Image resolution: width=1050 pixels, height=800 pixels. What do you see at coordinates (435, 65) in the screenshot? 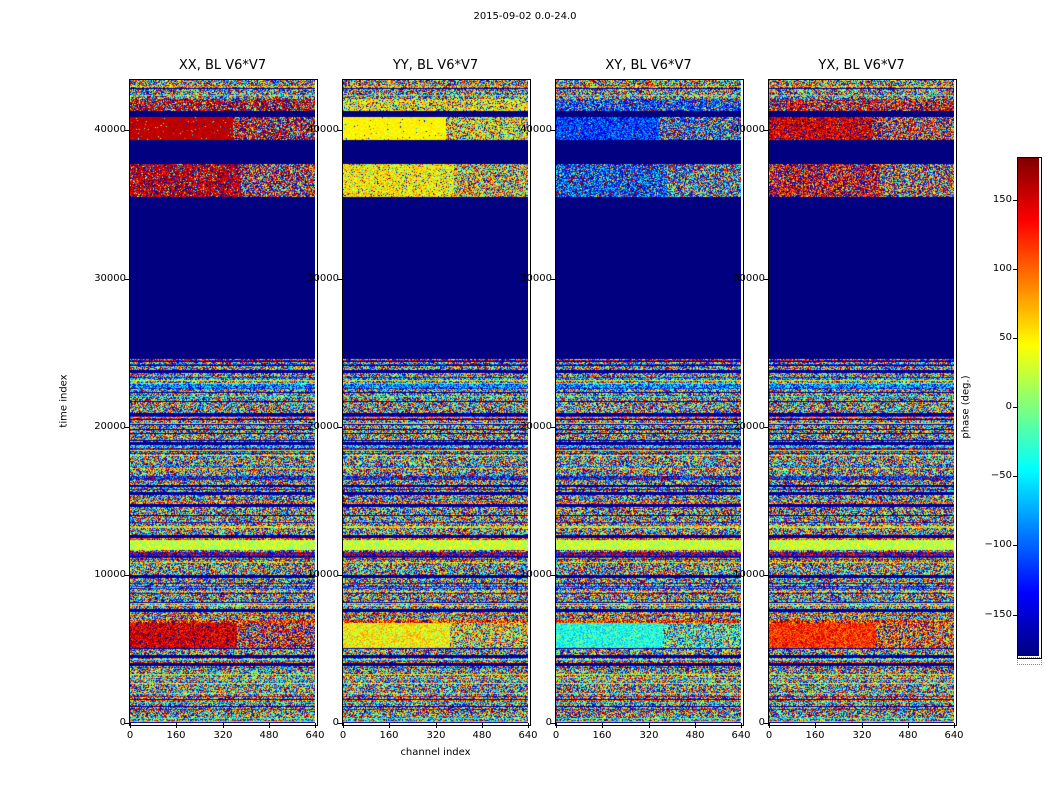
I see `panel-title-yy: YY, BL V6*V7` at bounding box center [435, 65].